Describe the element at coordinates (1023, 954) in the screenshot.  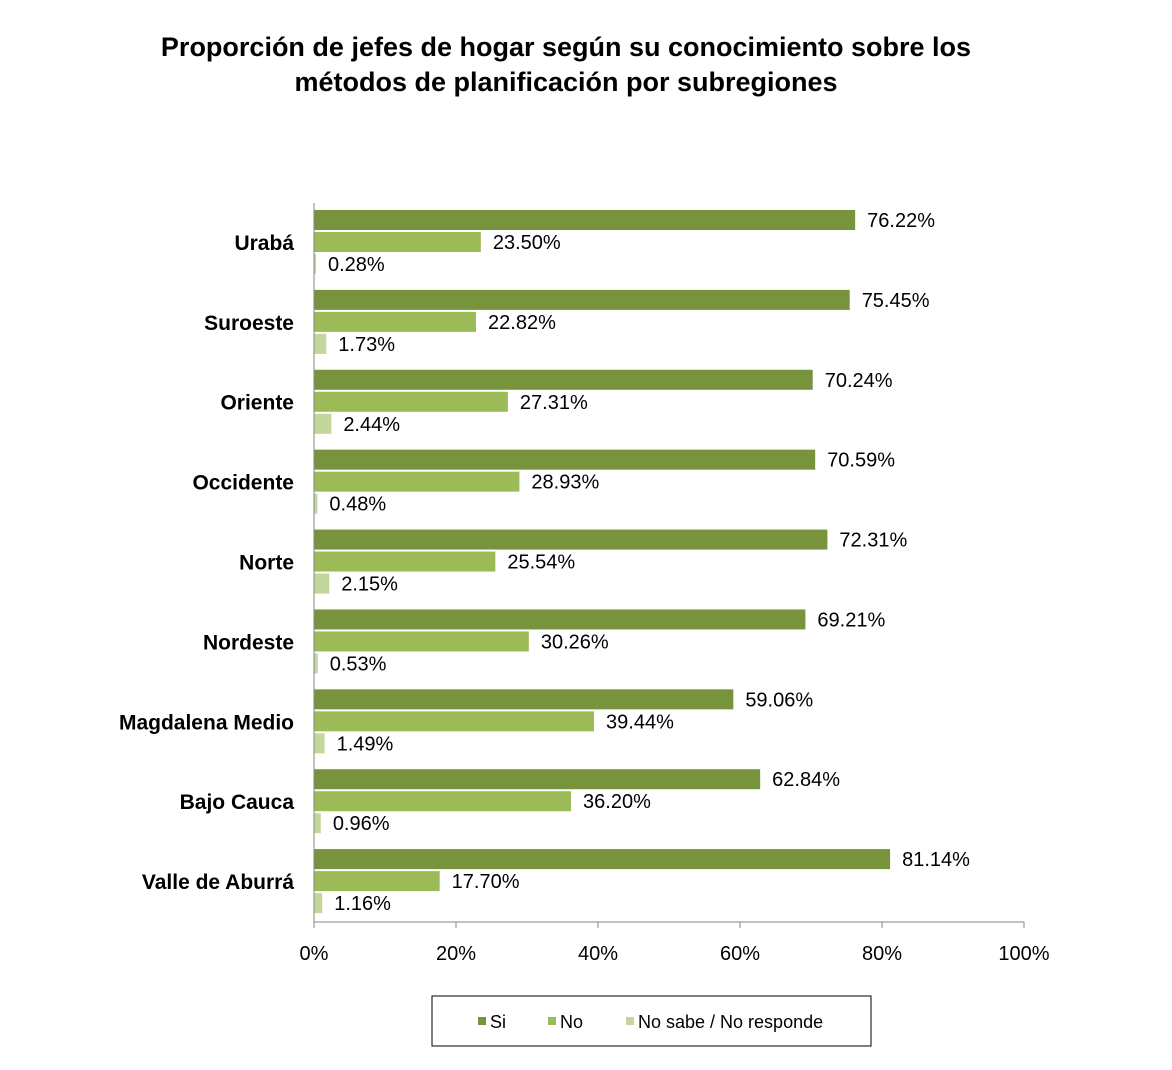
I see `x-tick-label: 100%` at that location.